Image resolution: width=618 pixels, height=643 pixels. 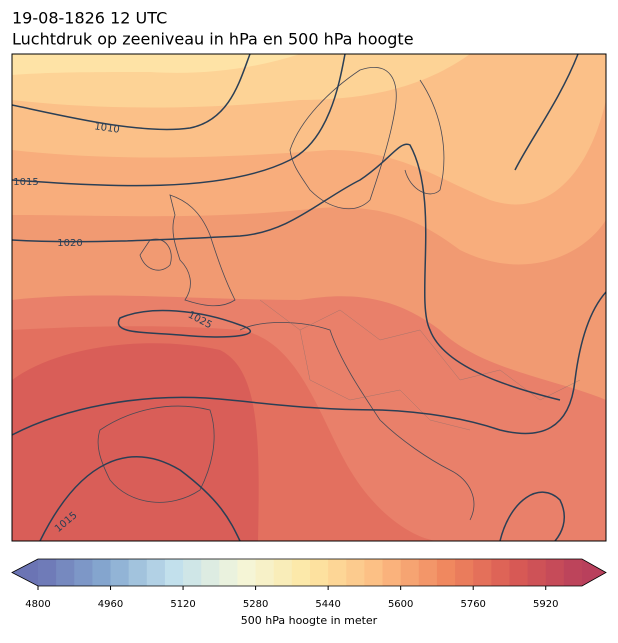 I want to click on colorbar-outline, so click(x=309, y=572).